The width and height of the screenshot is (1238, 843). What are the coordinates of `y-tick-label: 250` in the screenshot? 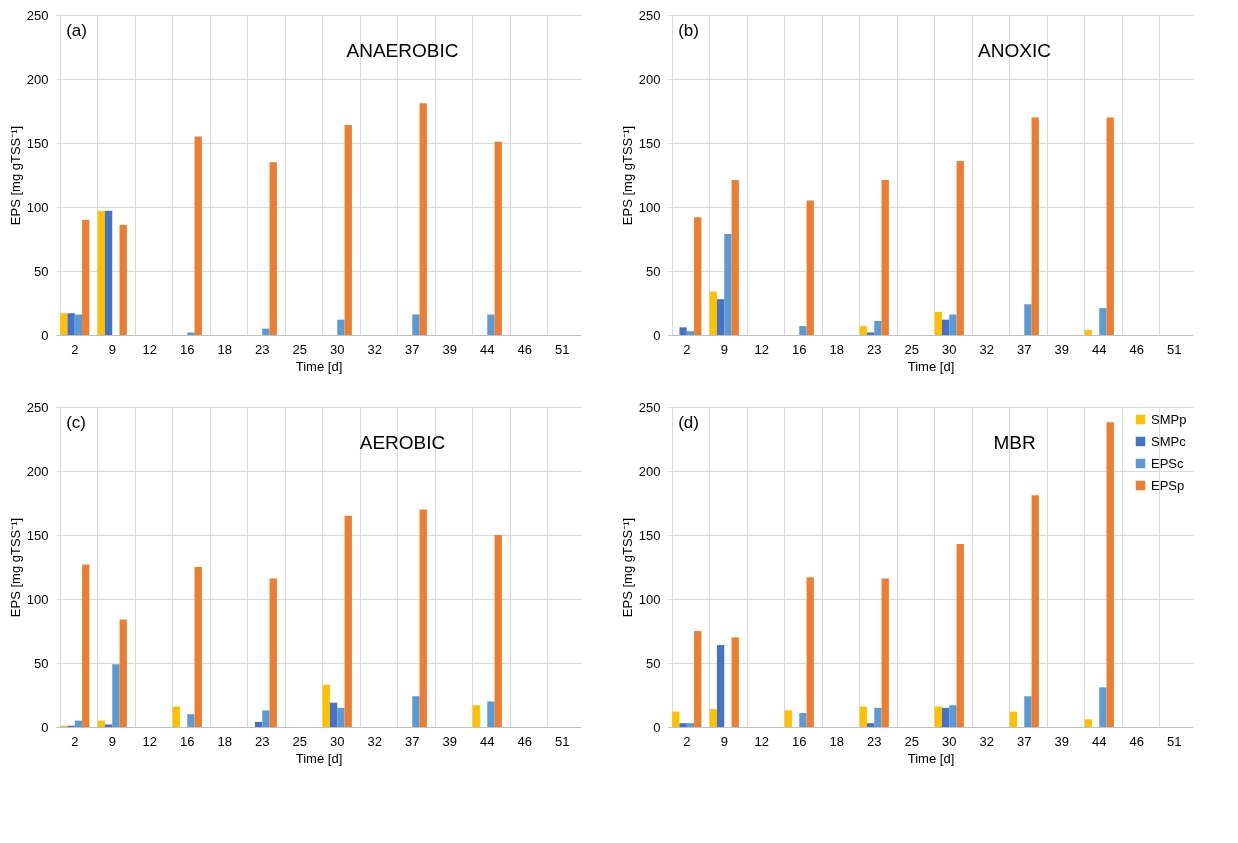 It's located at (37, 15).